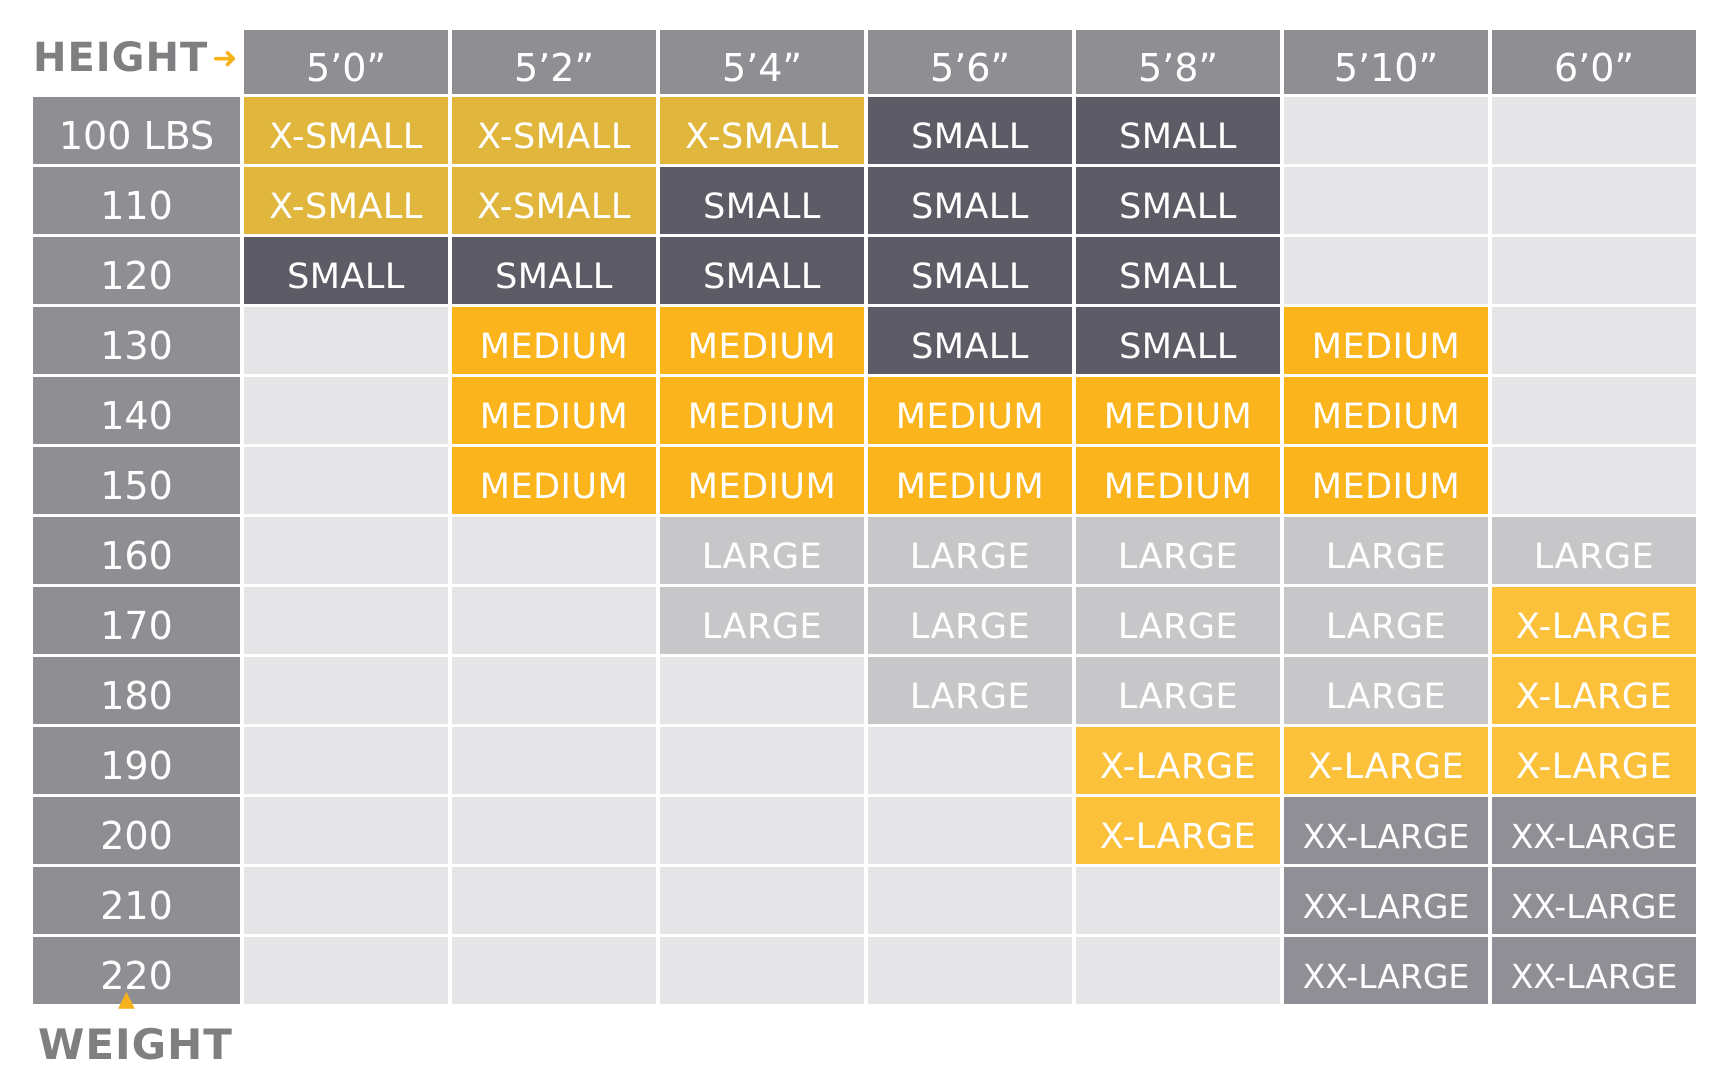 Image resolution: width=1731 pixels, height=1081 pixels. What do you see at coordinates (346, 62) in the screenshot?
I see `height-header-cell: 5’0”` at bounding box center [346, 62].